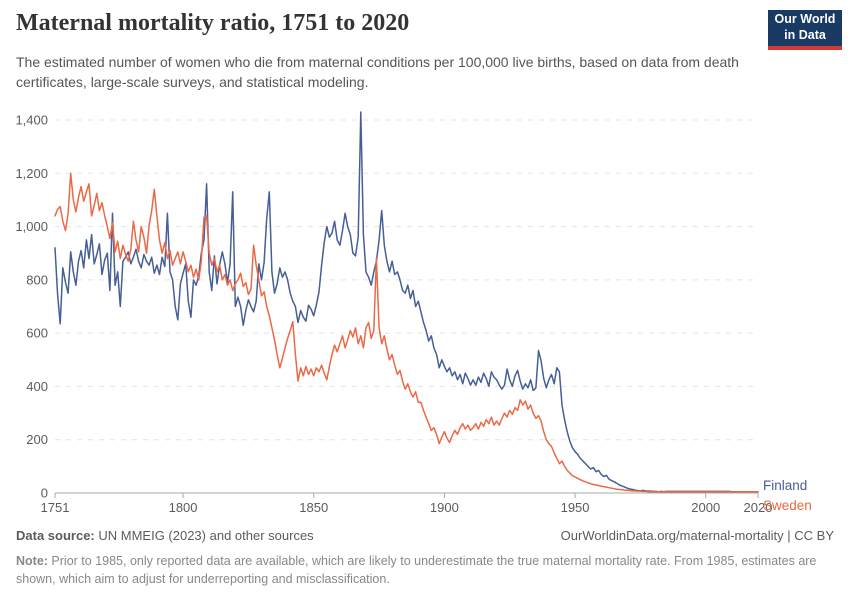 This screenshot has height=600, width=850. Describe the element at coordinates (31, 120) in the screenshot. I see `y-tick-label-1400: 1,400` at that location.